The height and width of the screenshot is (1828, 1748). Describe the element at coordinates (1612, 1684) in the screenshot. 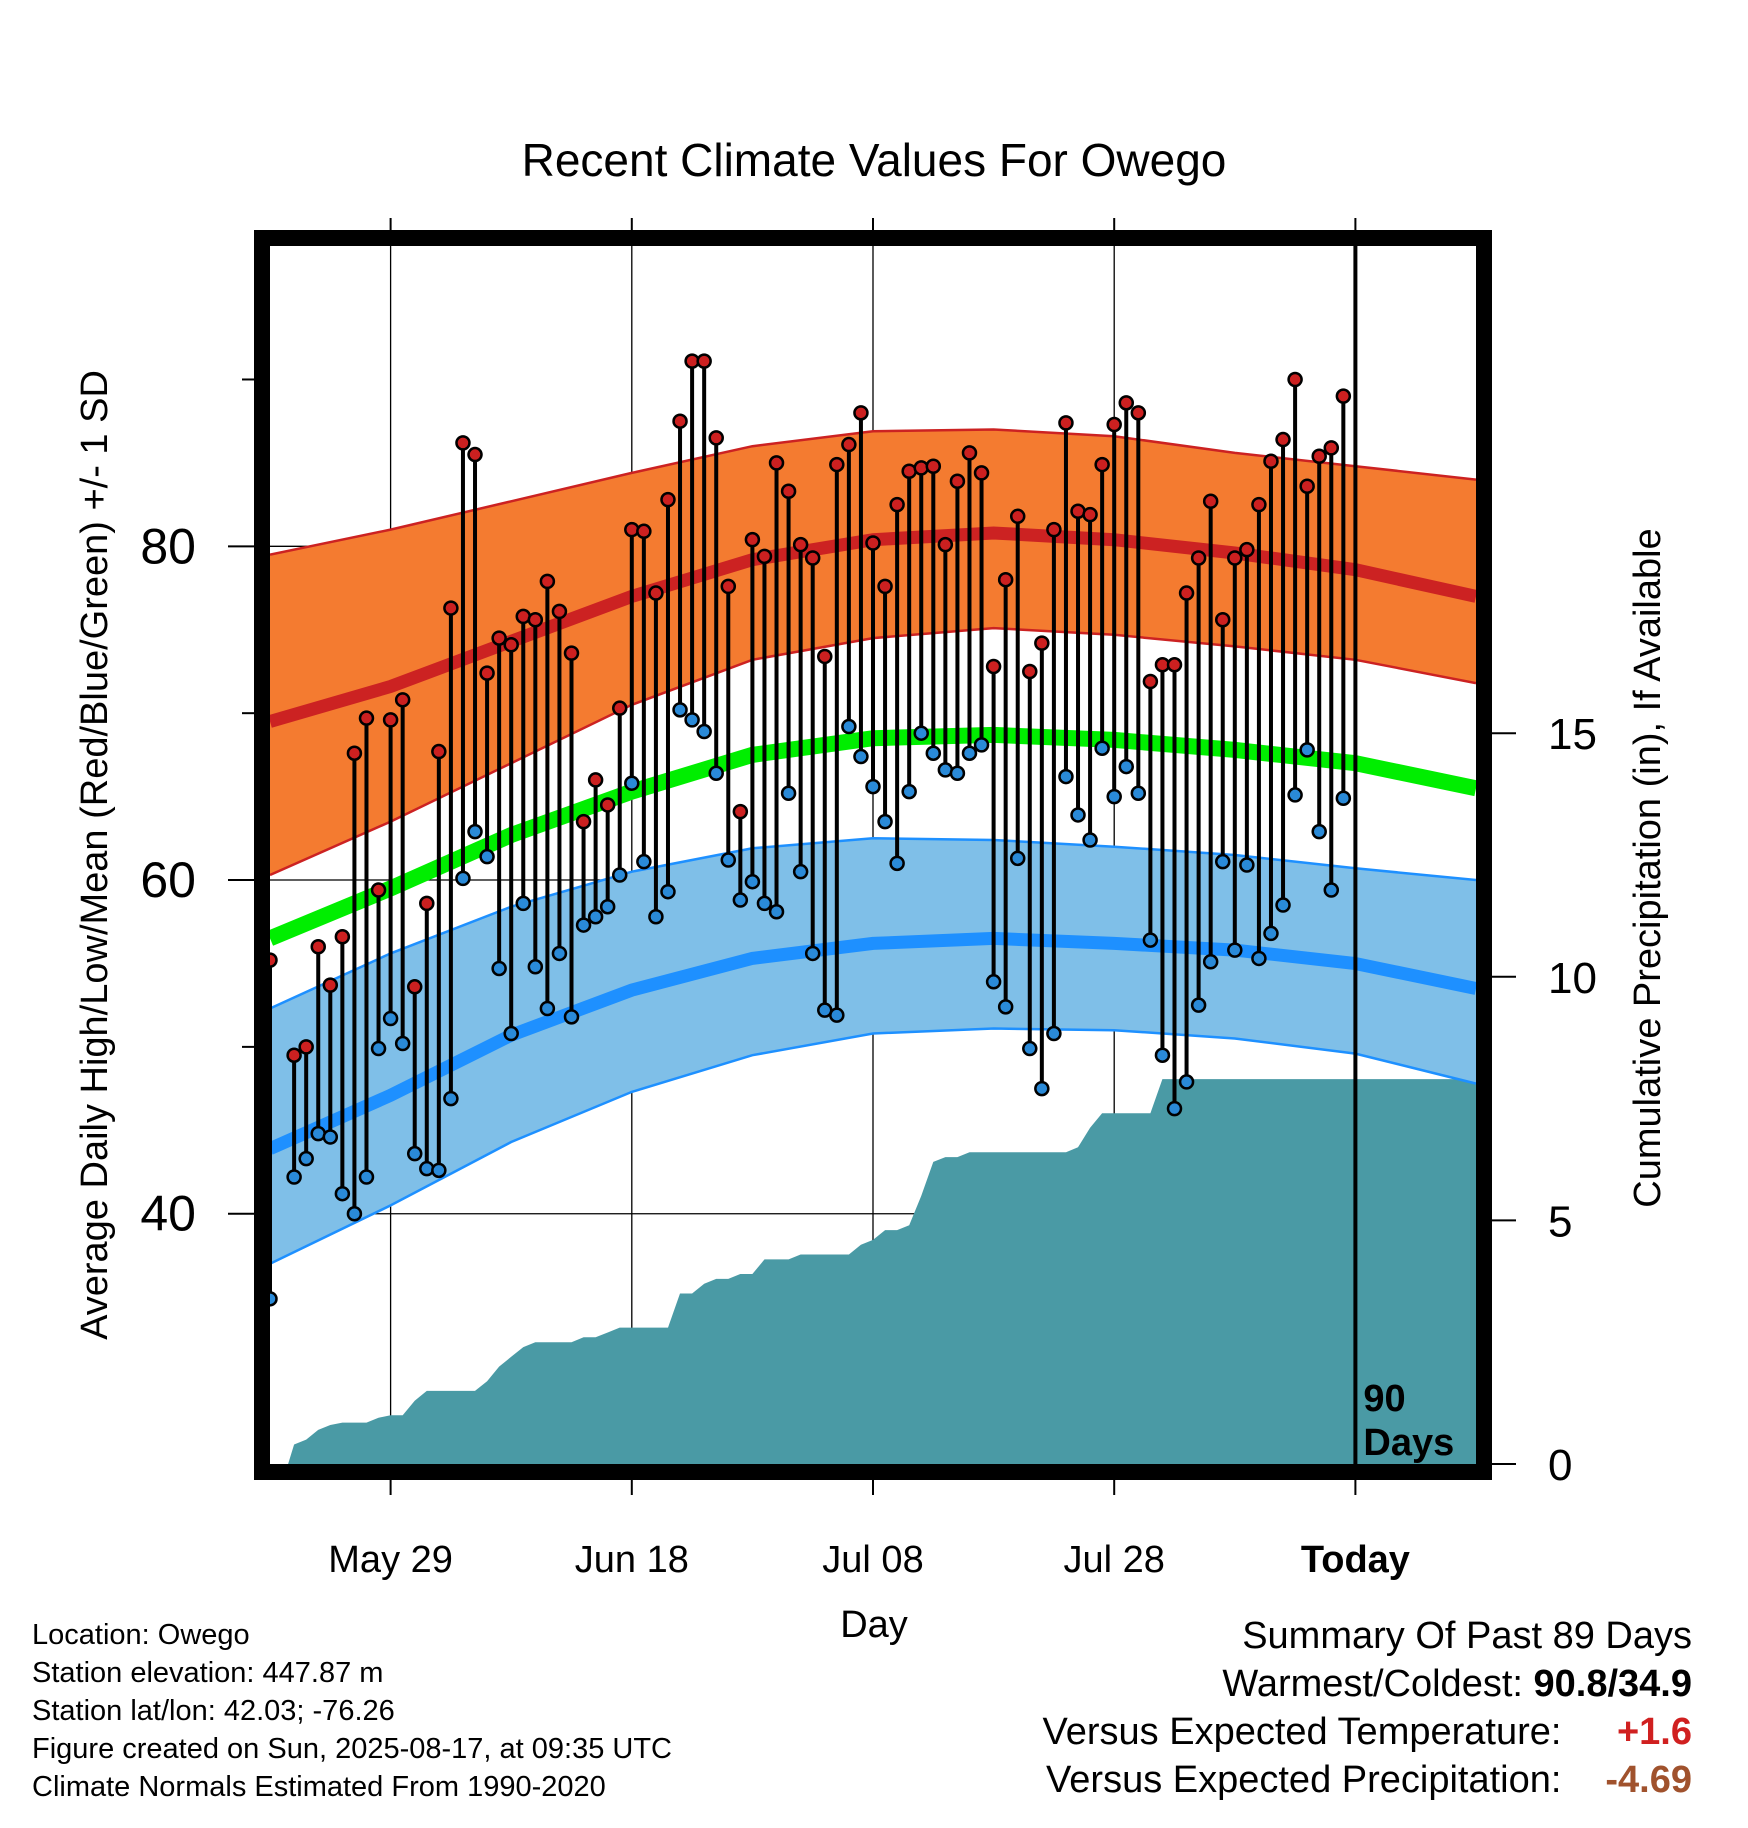

I see `warmest-coldest-value: 90.8/34.9` at that location.